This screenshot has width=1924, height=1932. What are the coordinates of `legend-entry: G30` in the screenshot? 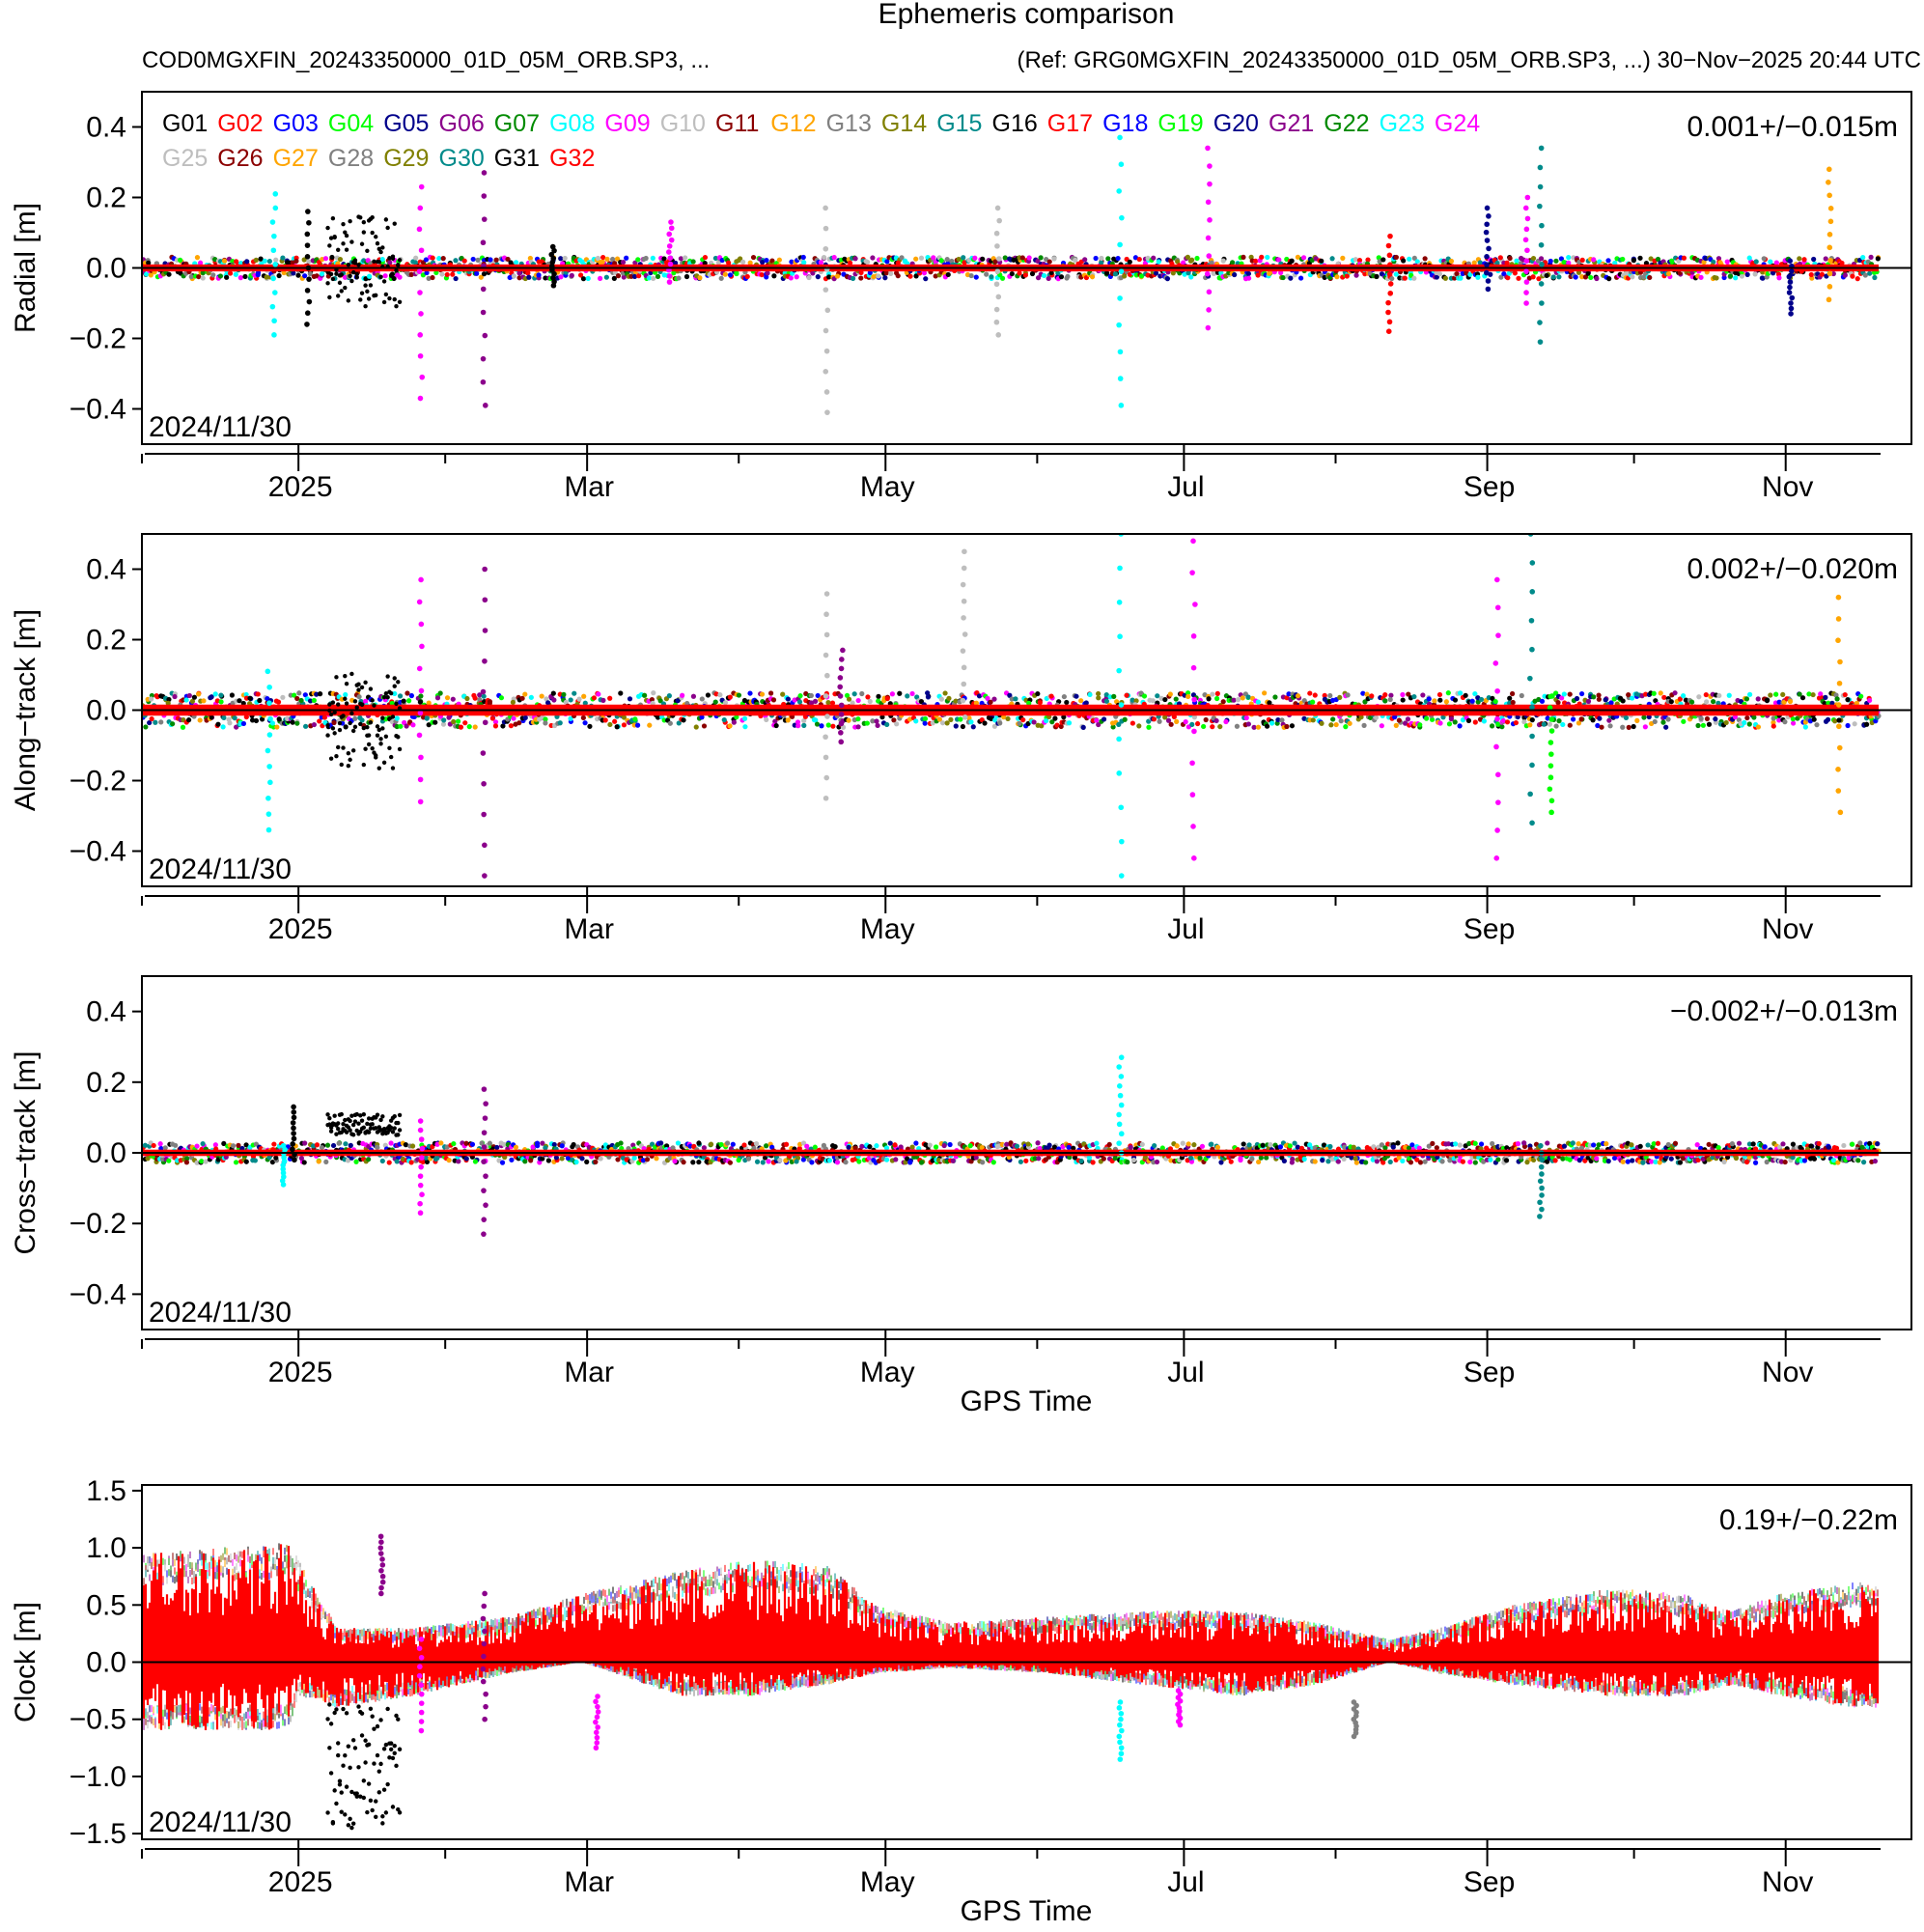 It's located at (462, 159).